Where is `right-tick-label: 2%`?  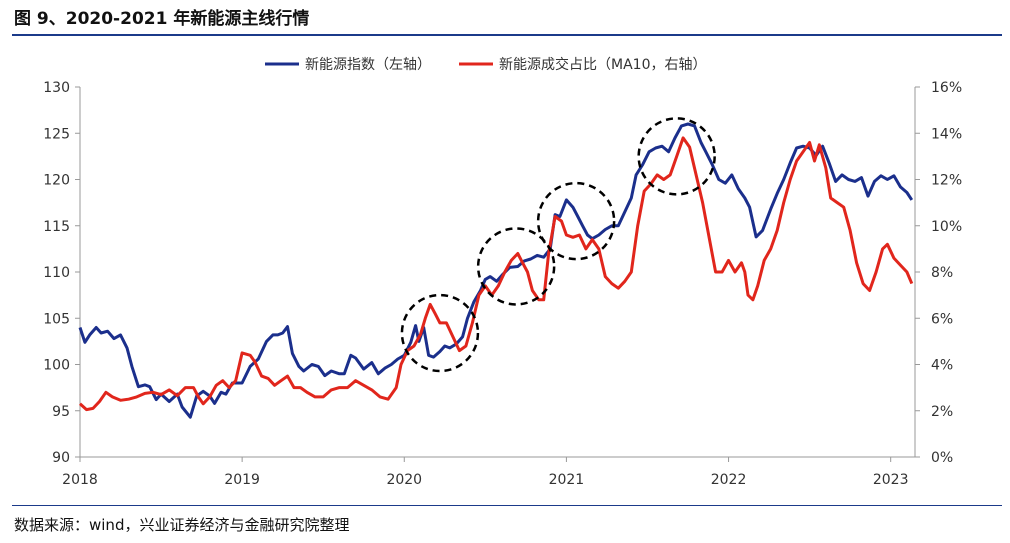 right-tick-label: 2% is located at coordinates (942, 412).